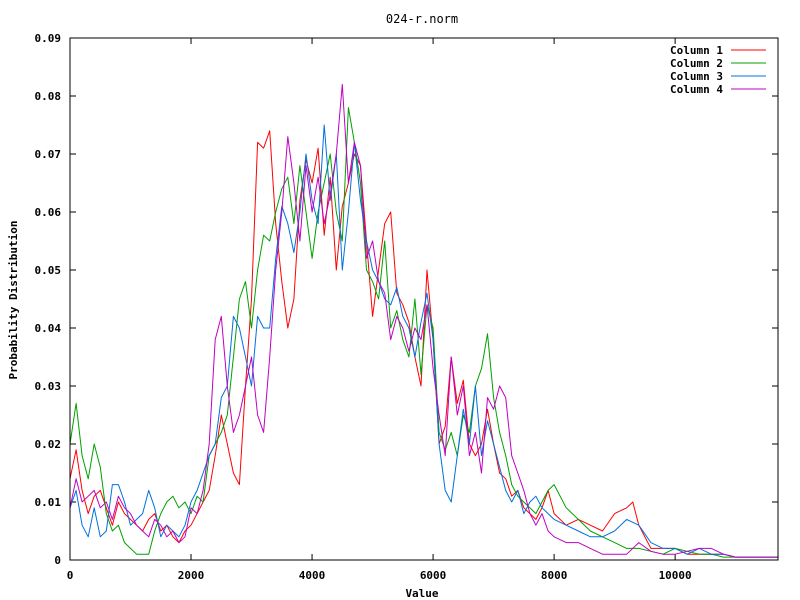  I want to click on legend-label-column-1: Column 1, so click(696, 50).